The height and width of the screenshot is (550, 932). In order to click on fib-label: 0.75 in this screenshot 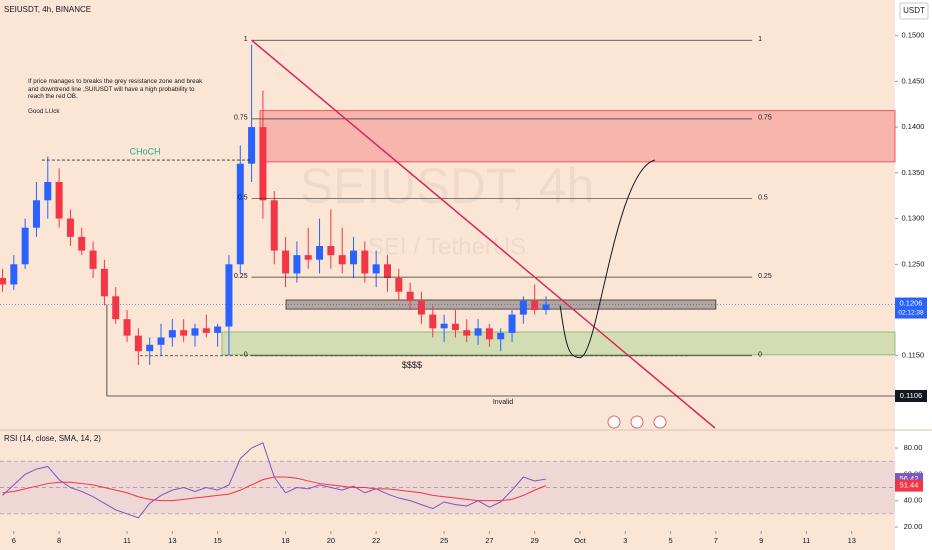, I will do `click(241, 118)`.